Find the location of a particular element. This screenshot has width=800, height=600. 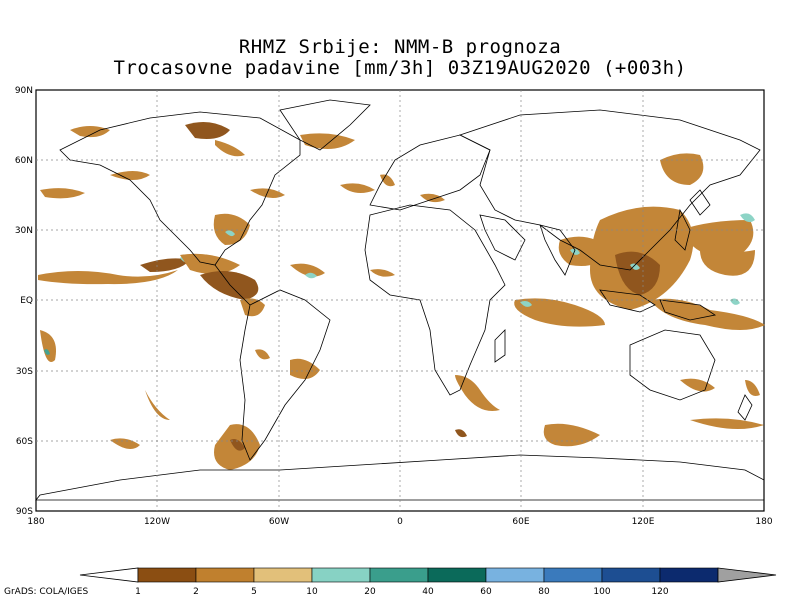

lon-tick-label: 0 is located at coordinates (400, 522).